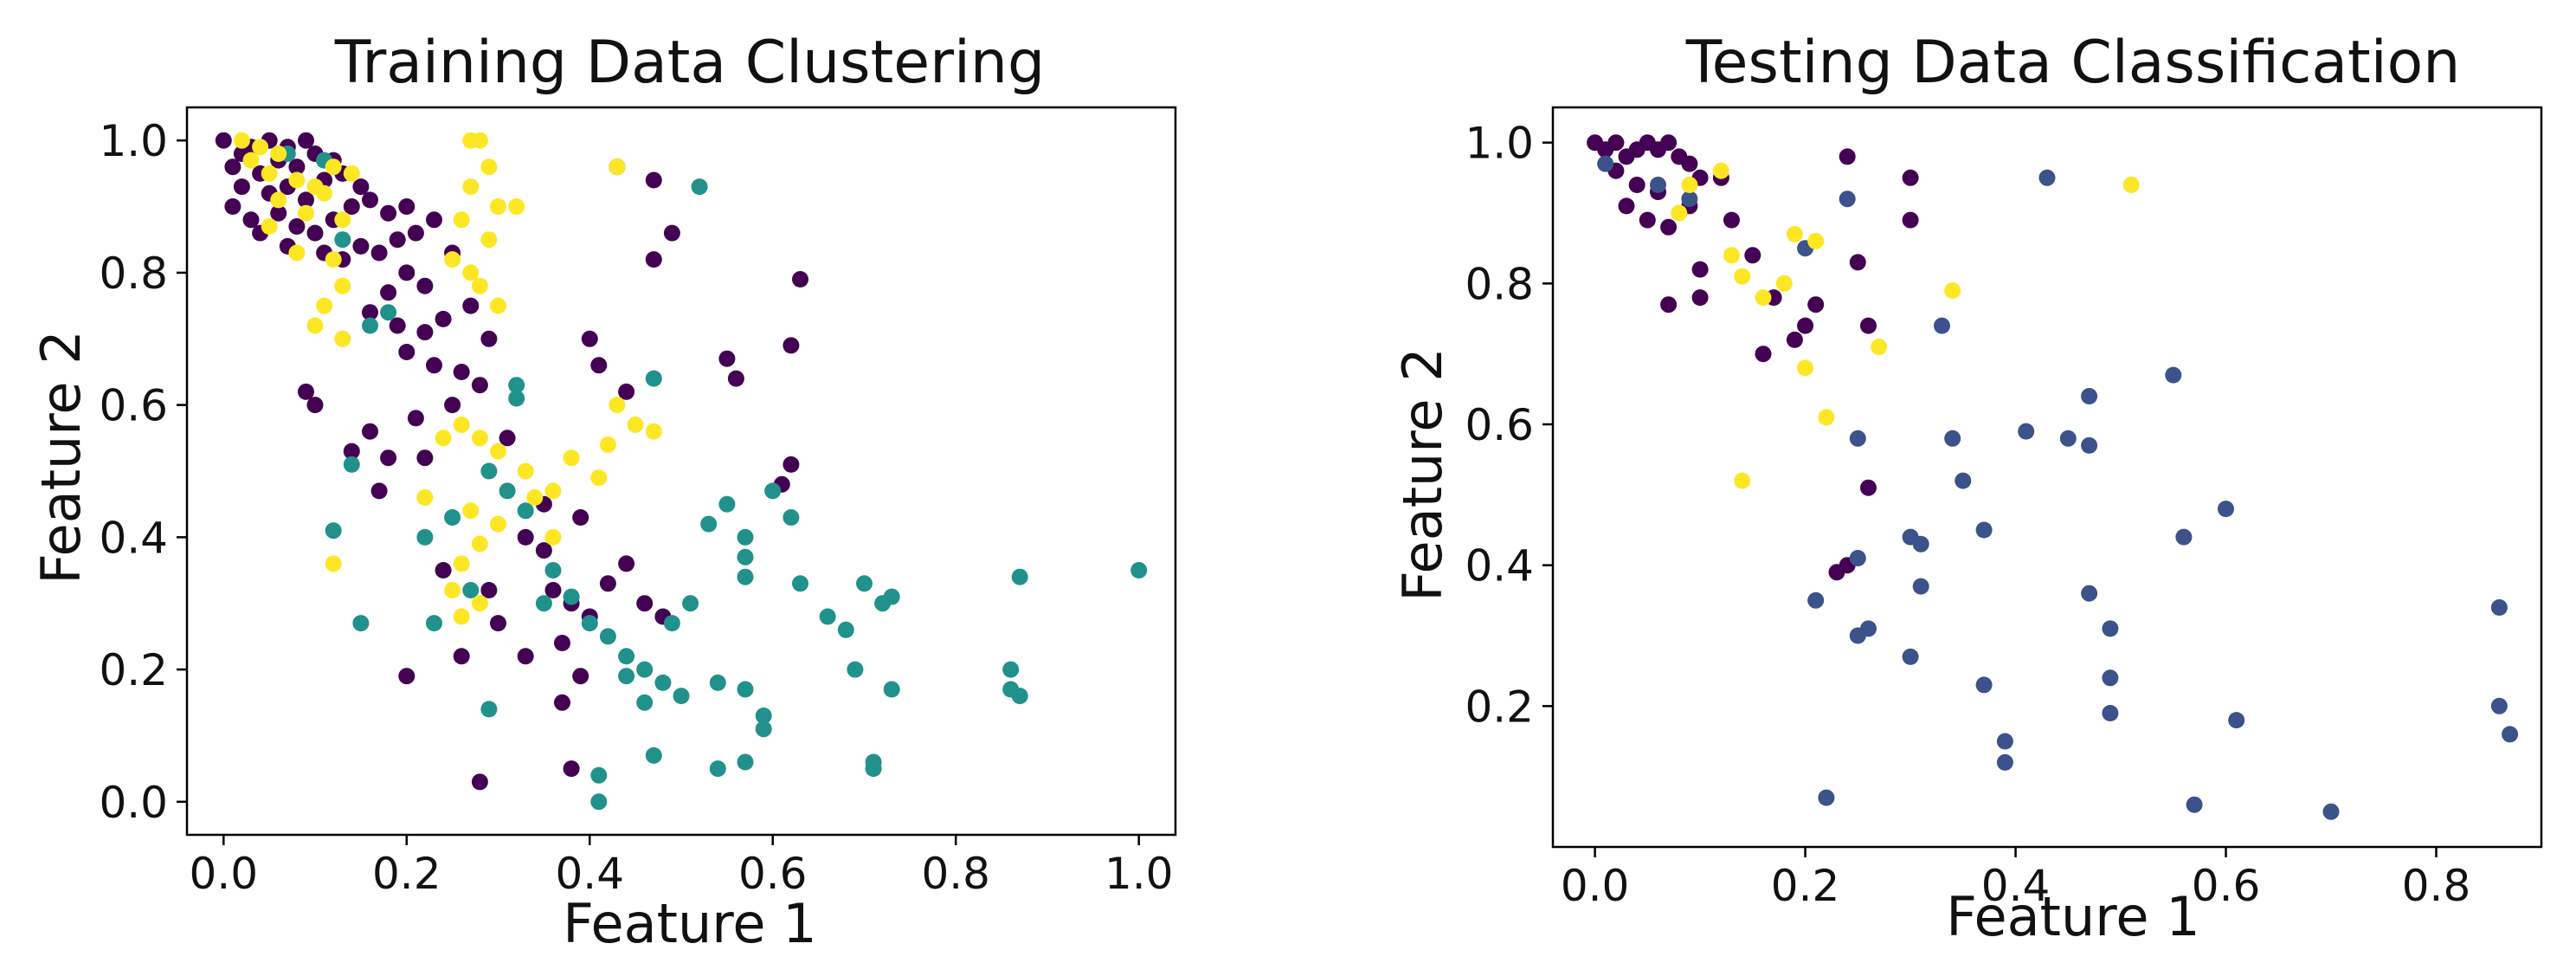 The image size is (2576, 963). What do you see at coordinates (133, 670) in the screenshot?
I see `training-ytick-label: 0.2` at bounding box center [133, 670].